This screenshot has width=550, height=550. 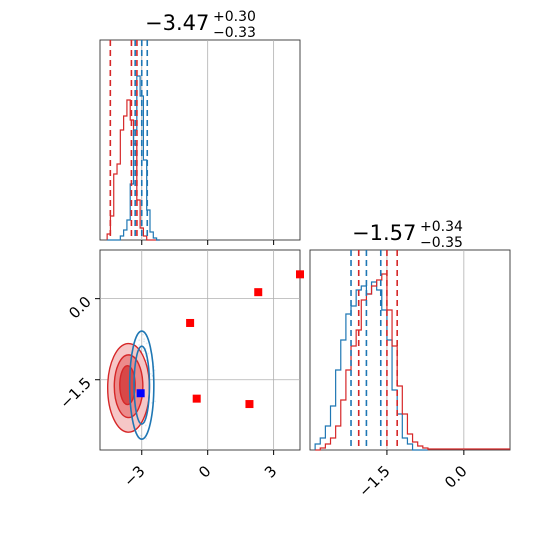 I want to click on panel-bottom-right-grid, so click(x=425, y=350).